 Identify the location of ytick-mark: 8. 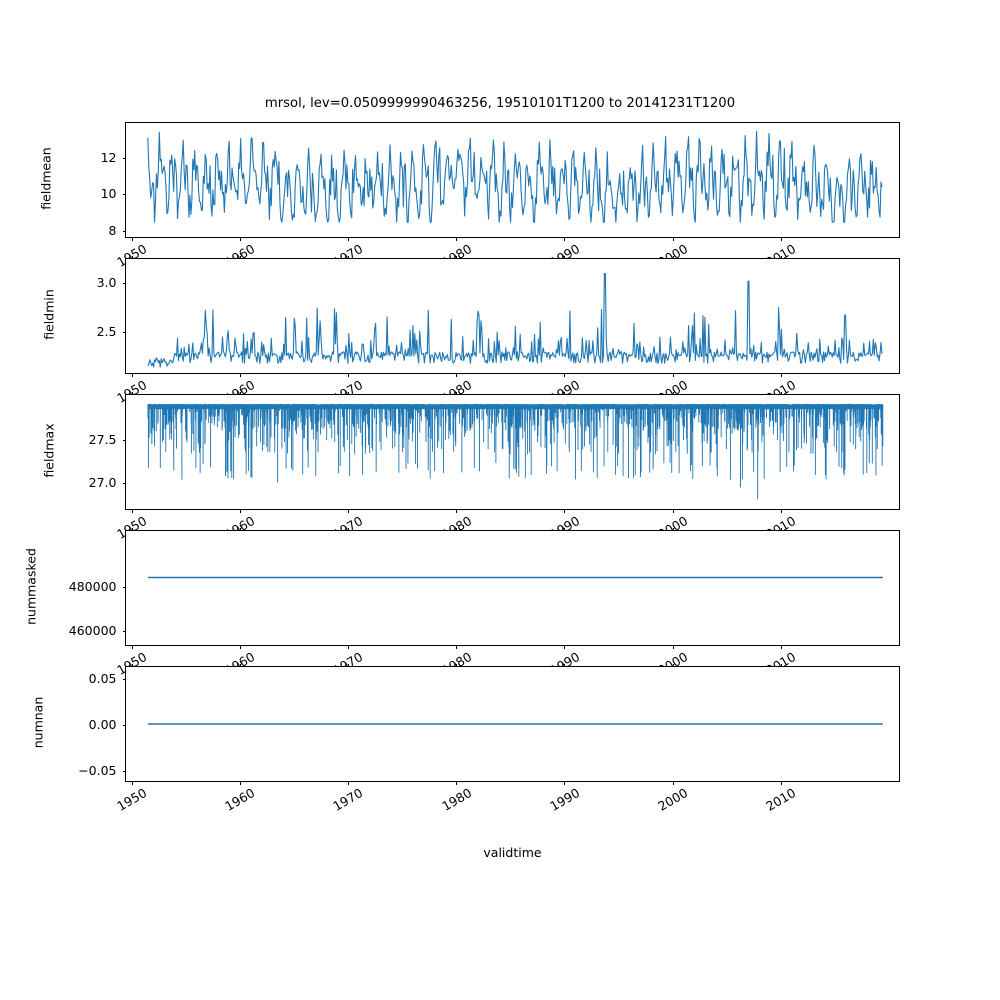
(117, 230).